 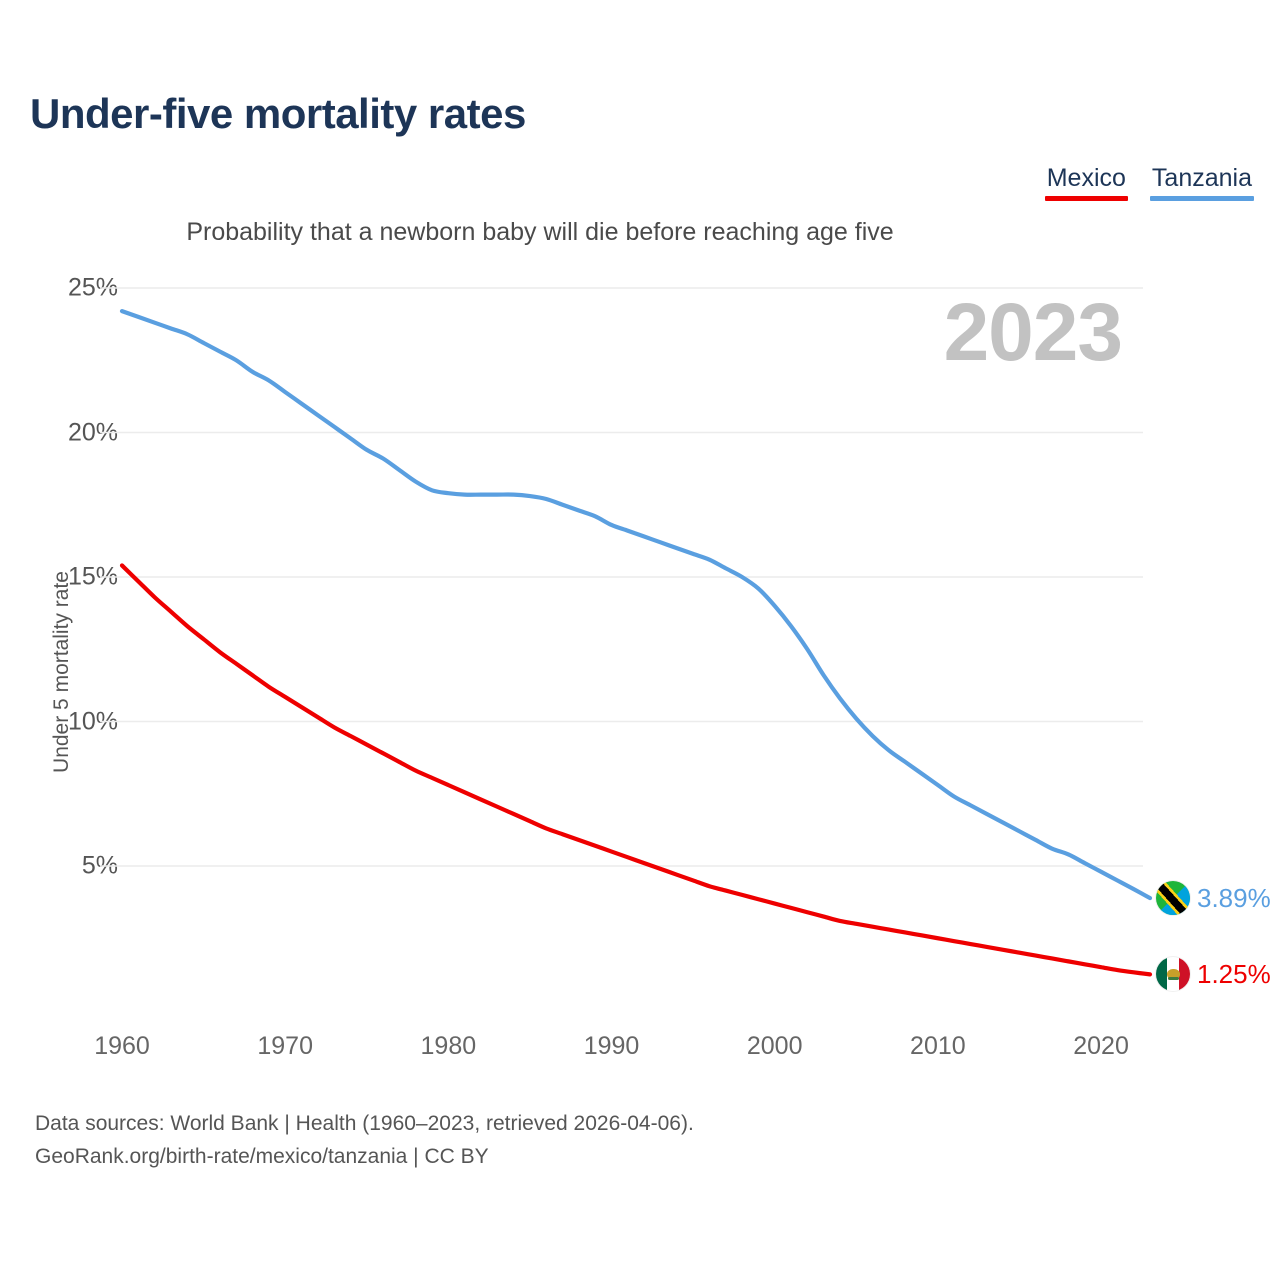 I want to click on end-value-tanzania: 3.89%, so click(x=1234, y=897).